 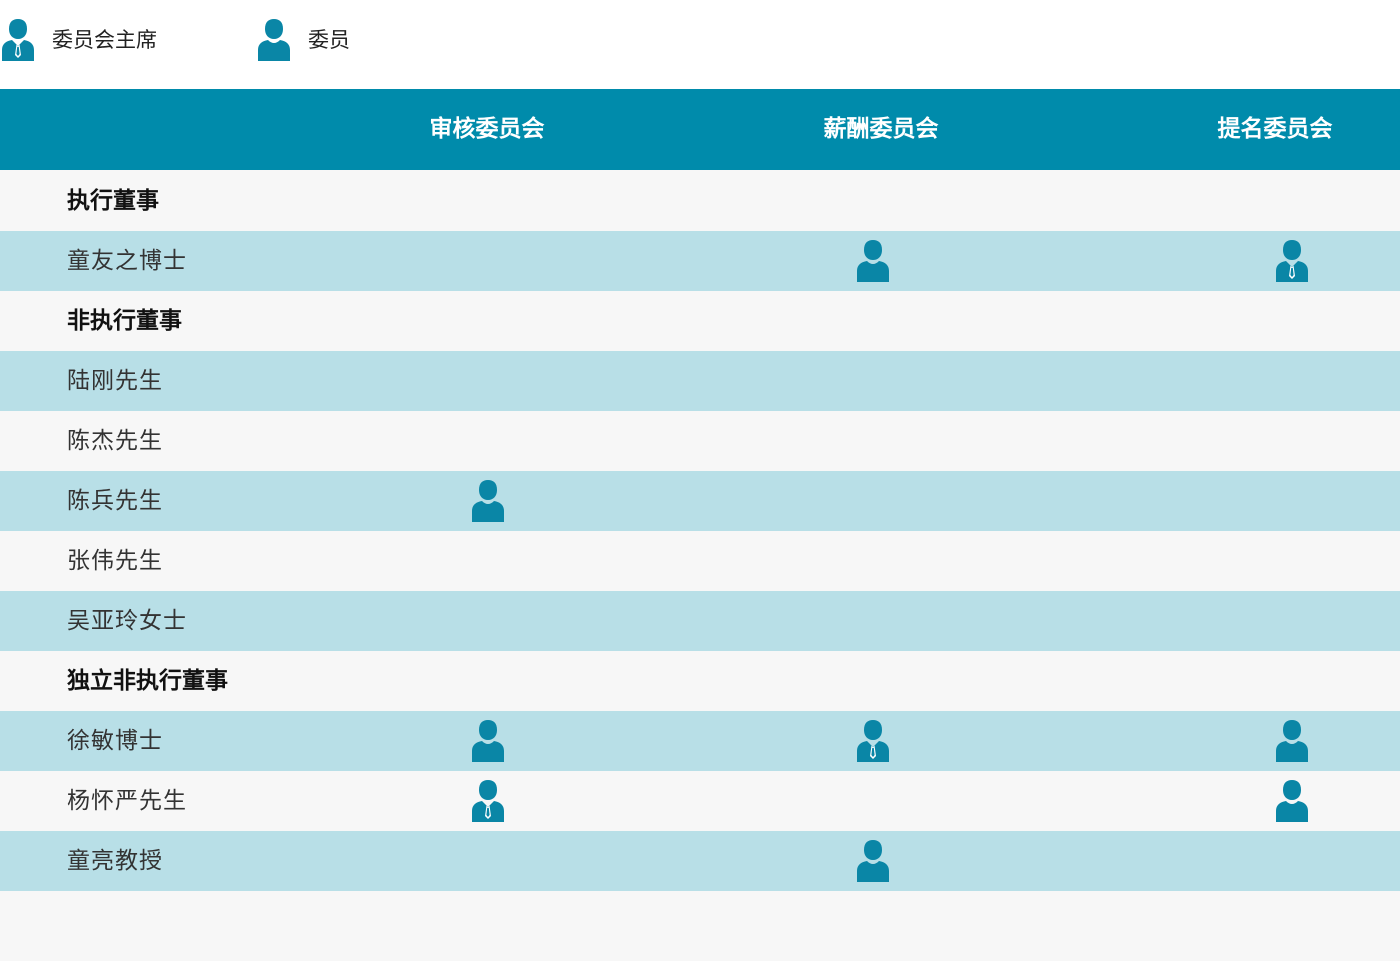 What do you see at coordinates (700, 621) in the screenshot?
I see `director-row: 吴亚玲女士` at bounding box center [700, 621].